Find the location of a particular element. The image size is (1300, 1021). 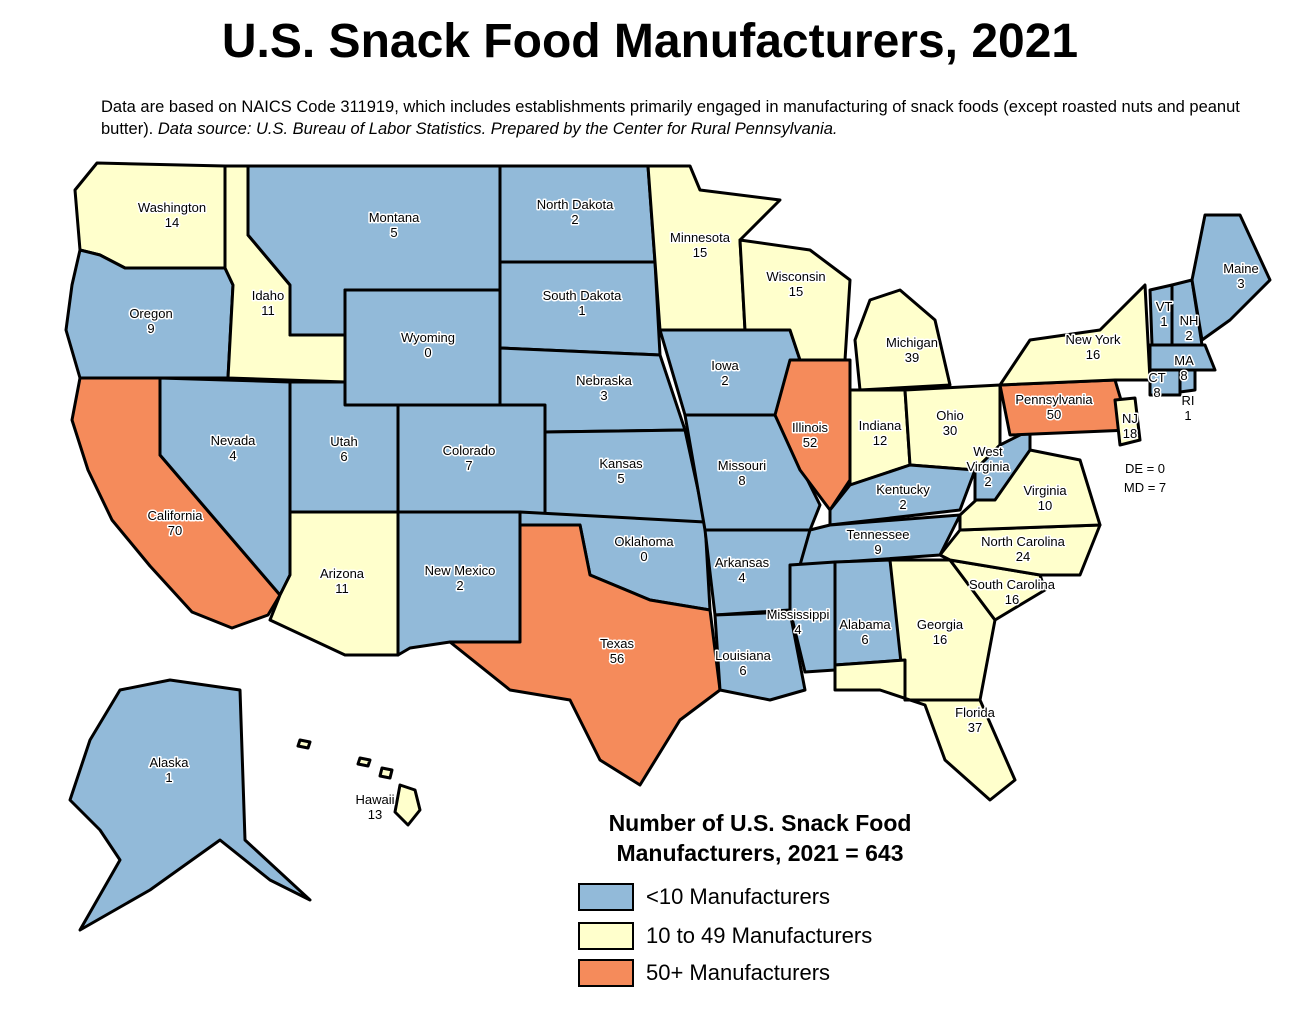

state-name-montana: Montana is located at coordinates (394, 217).